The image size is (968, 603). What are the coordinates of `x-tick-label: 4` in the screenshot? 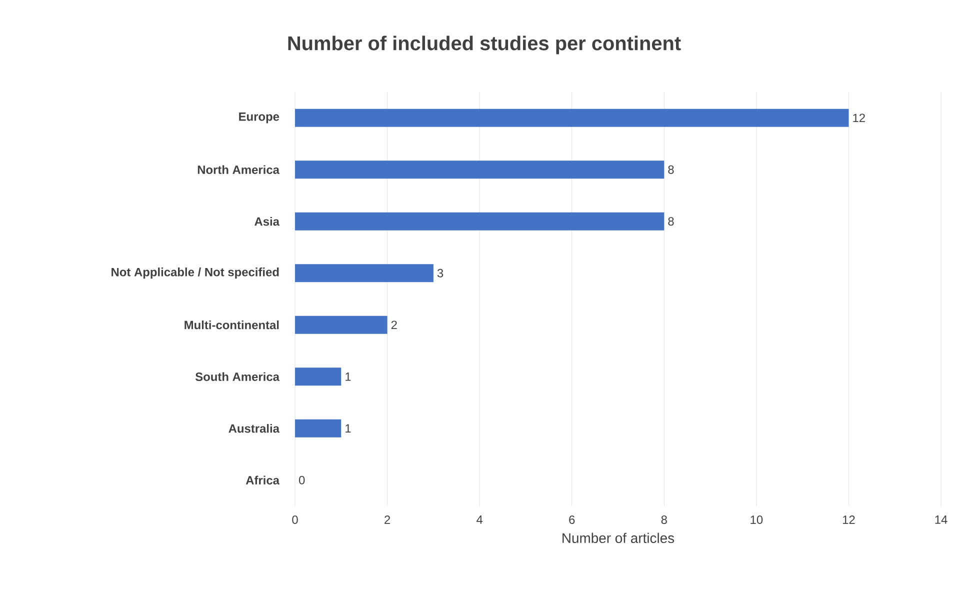 It's located at (479, 520).